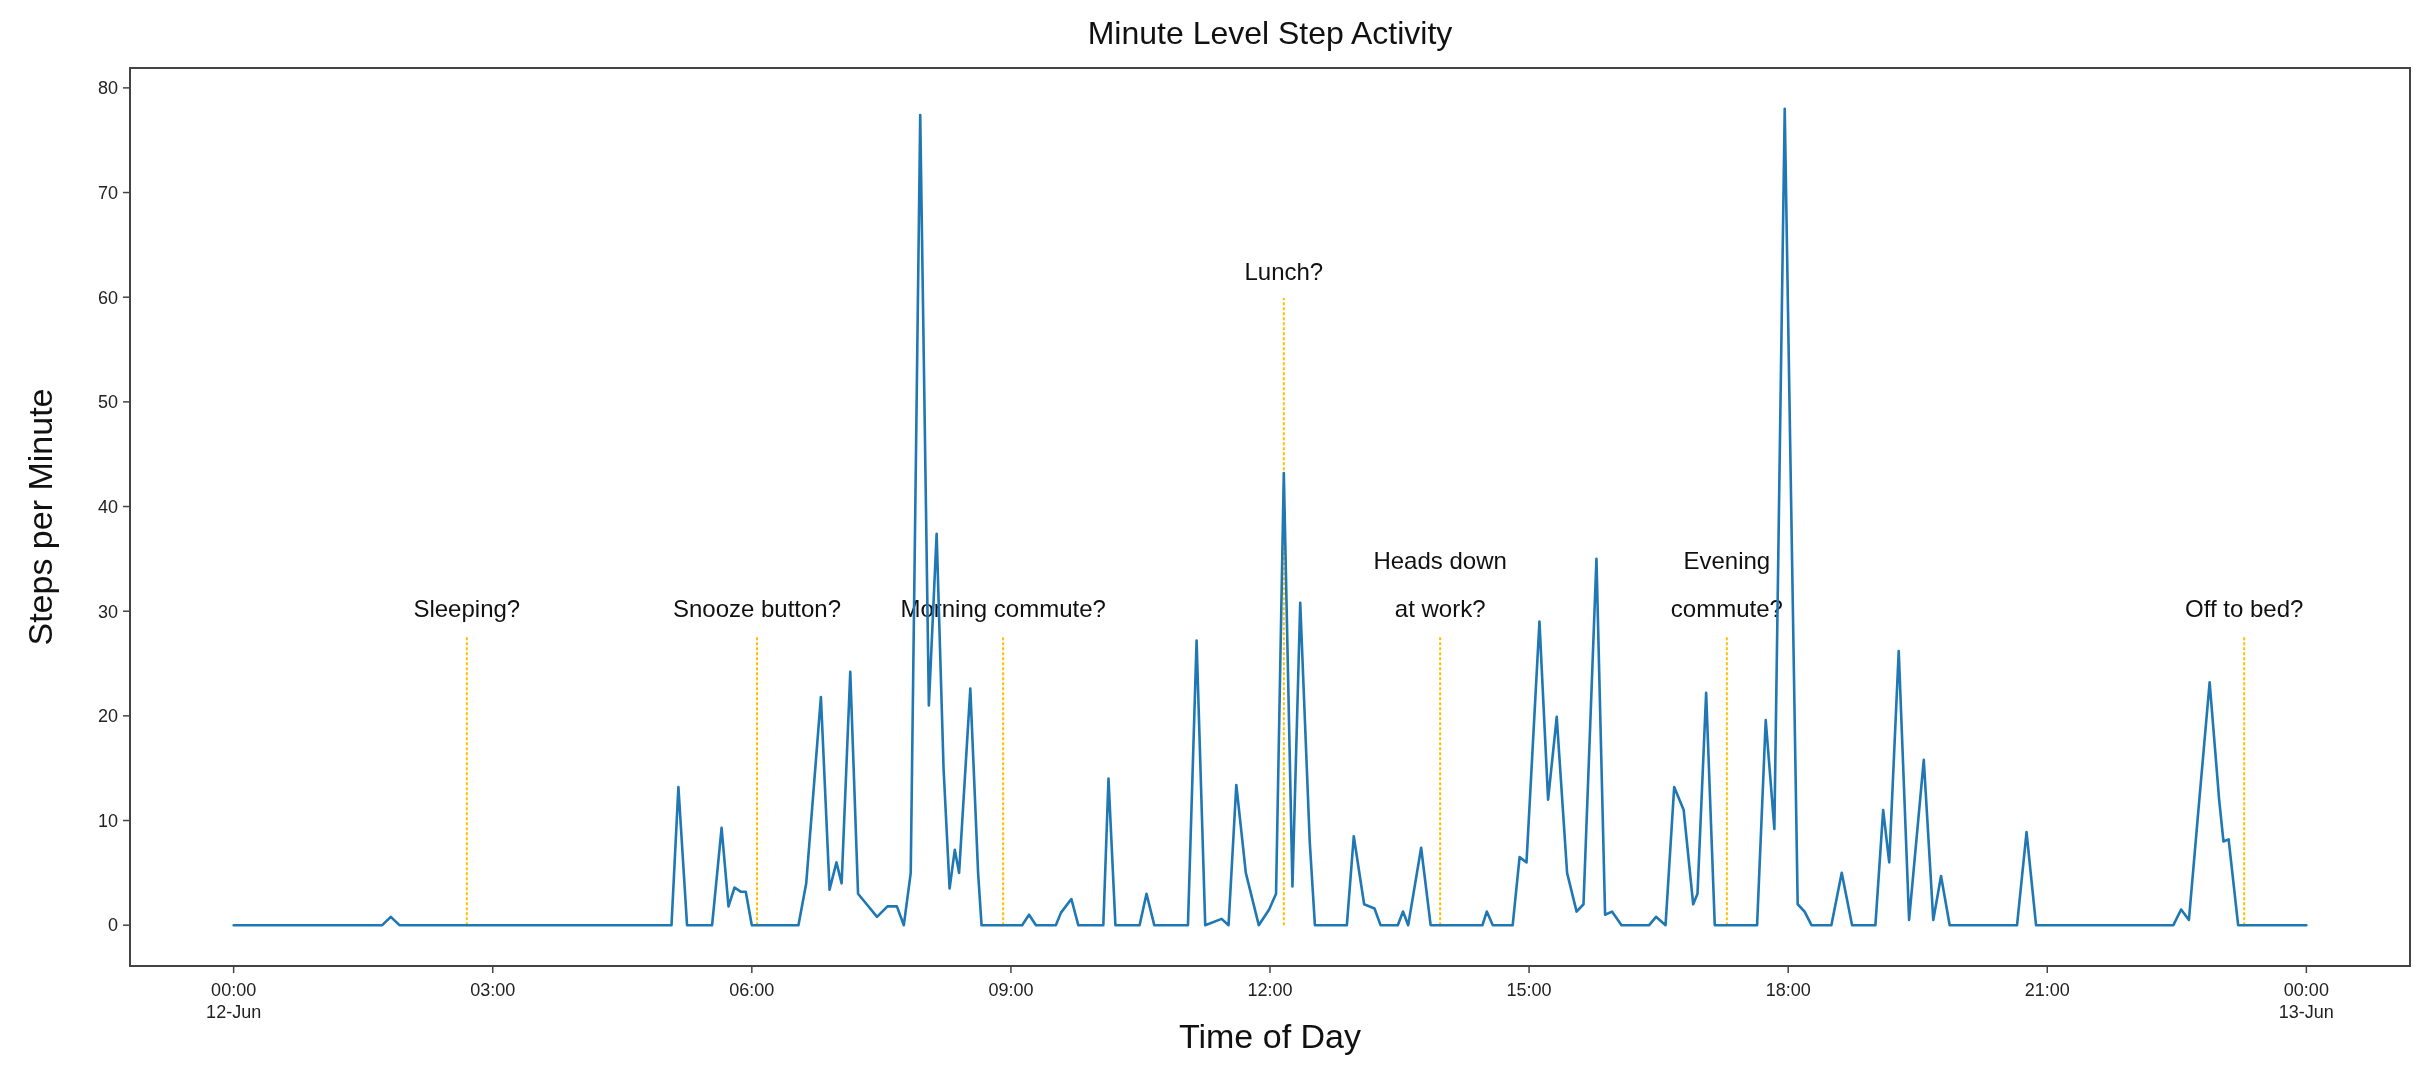 The image size is (2436, 1070). Describe the element at coordinates (107, 611) in the screenshot. I see `y-tick-label: 30` at that location.